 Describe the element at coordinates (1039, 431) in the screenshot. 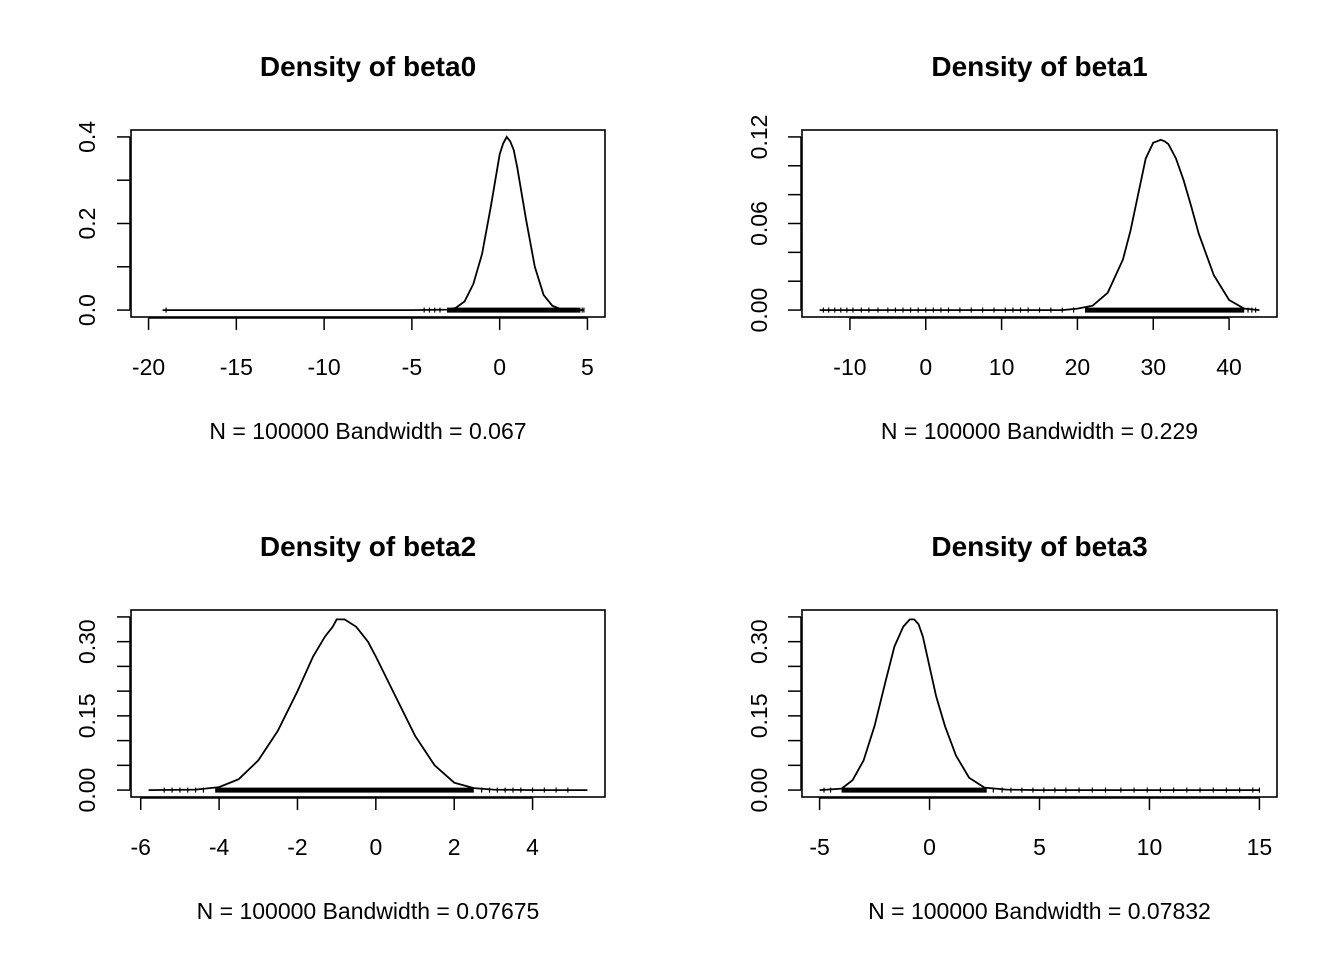

I see `x-axis-label: N = 100000 Bandwidth = 0.229` at that location.